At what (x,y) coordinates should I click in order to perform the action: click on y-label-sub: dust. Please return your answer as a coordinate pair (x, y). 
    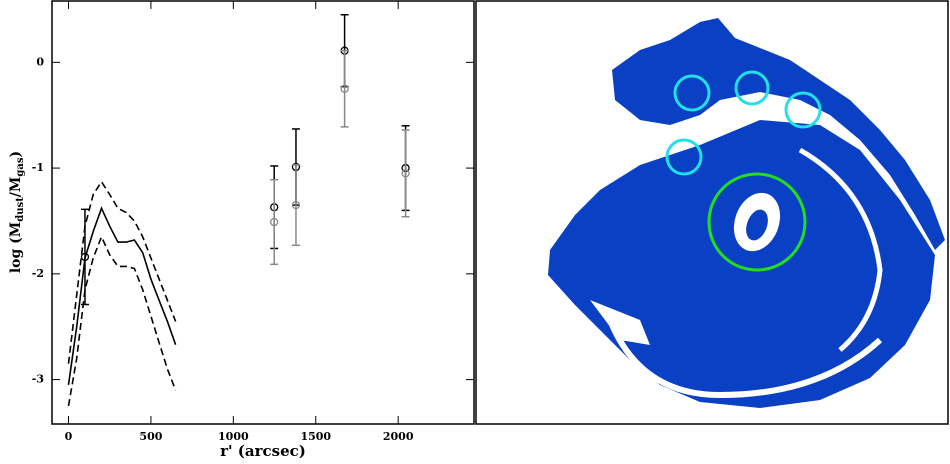
    Looking at the image, I should click on (20, 209).